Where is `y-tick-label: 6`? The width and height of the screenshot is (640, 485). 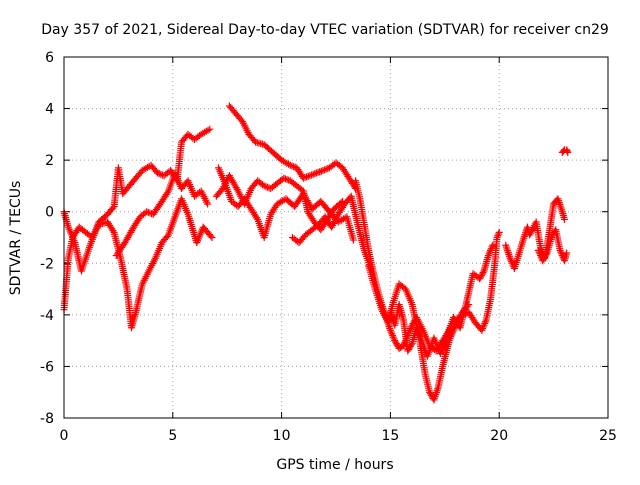
y-tick-label: 6 is located at coordinates (49, 58).